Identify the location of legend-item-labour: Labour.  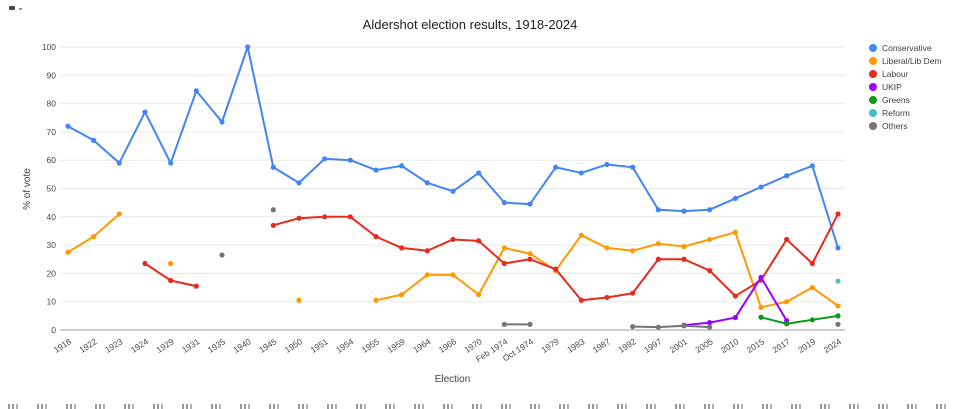
(905, 74).